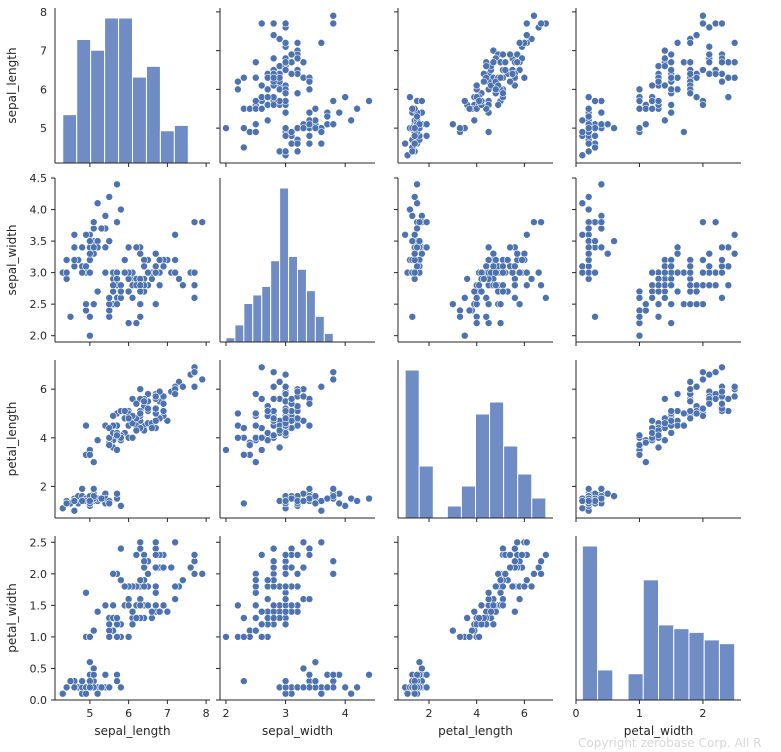 Image resolution: width=781 pixels, height=752 pixels. I want to click on x-axis-label-sepal_length: sepal_length, so click(132, 731).